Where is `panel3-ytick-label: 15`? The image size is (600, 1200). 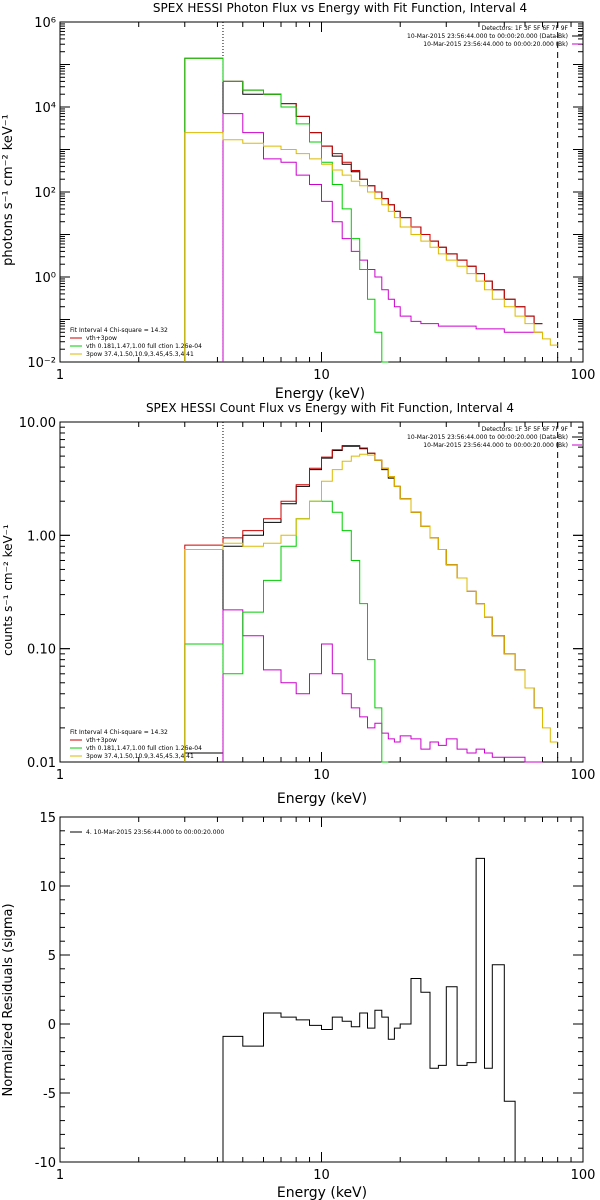 panel3-ytick-label: 15 is located at coordinates (47, 818).